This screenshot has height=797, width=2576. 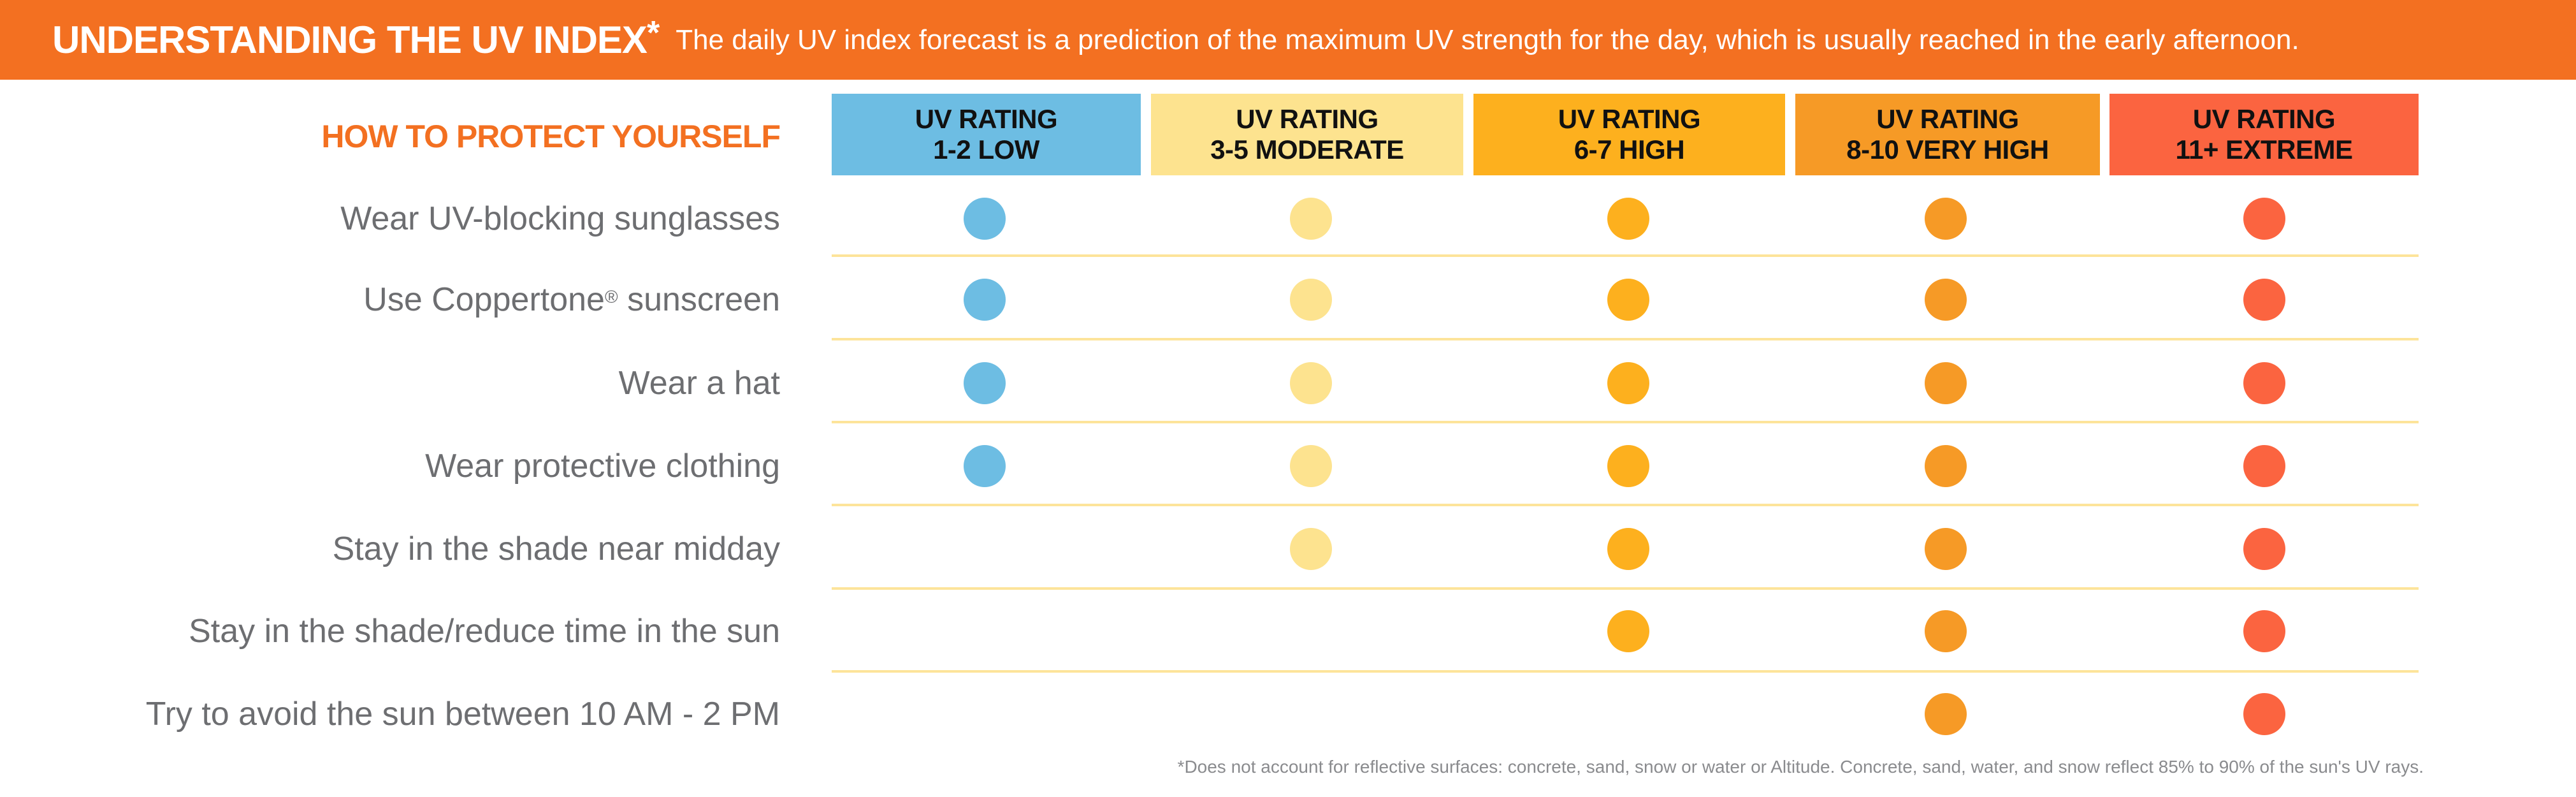 I want to click on row-label: Wear UV-blocking sunglasses, so click(x=560, y=219).